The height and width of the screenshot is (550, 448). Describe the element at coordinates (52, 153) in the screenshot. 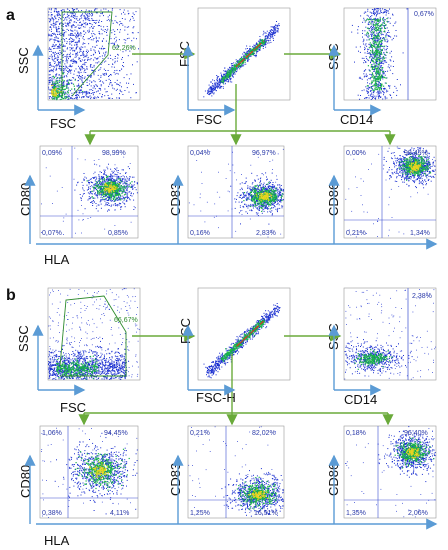

I see `quad-ul: 0,09%` at that location.